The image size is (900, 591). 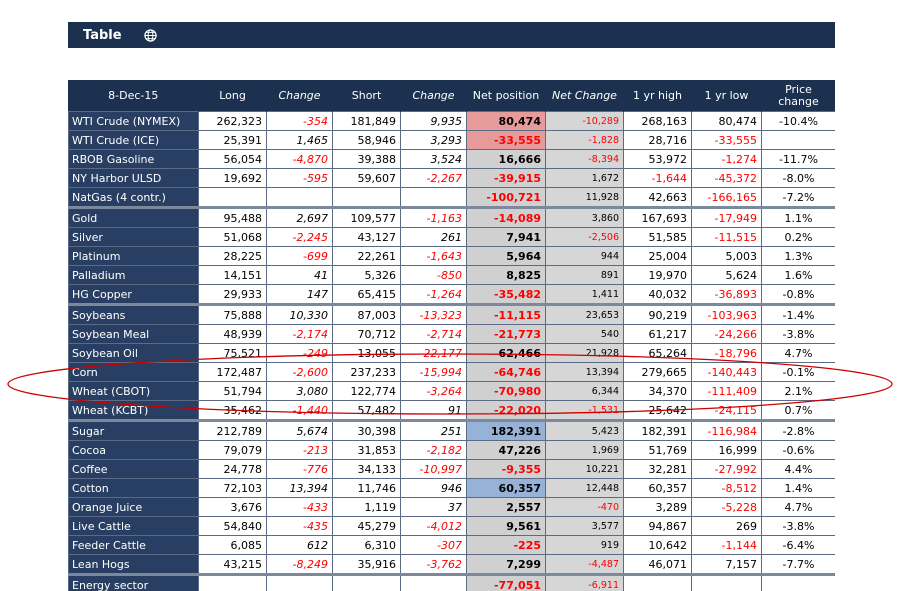 I want to click on price-change-cell: -0.8%, so click(x=798, y=294).